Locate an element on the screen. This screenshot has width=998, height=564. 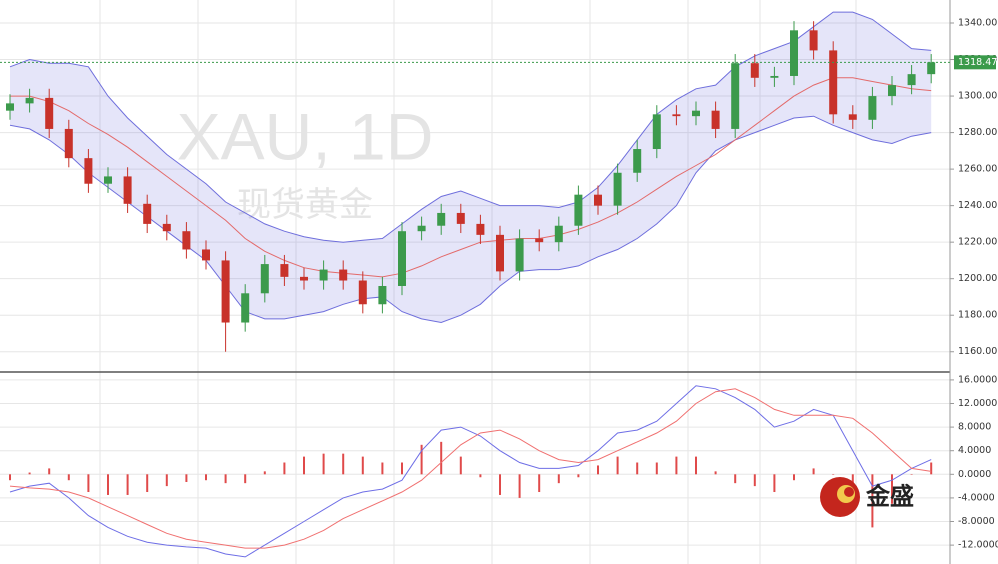
y-tick-label: -4.0000 is located at coordinates (976, 497).